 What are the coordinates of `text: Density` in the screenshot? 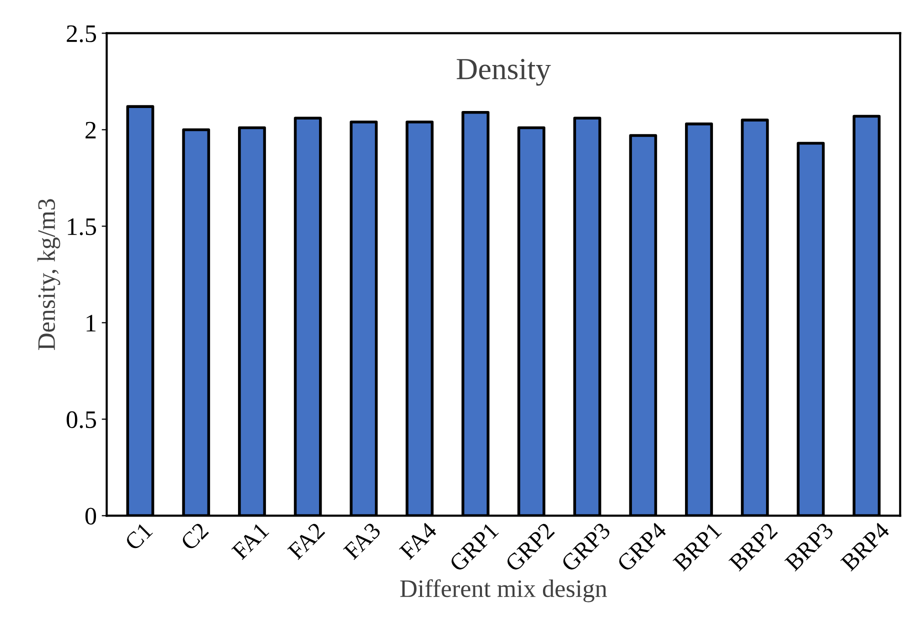 It's located at (503, 72).